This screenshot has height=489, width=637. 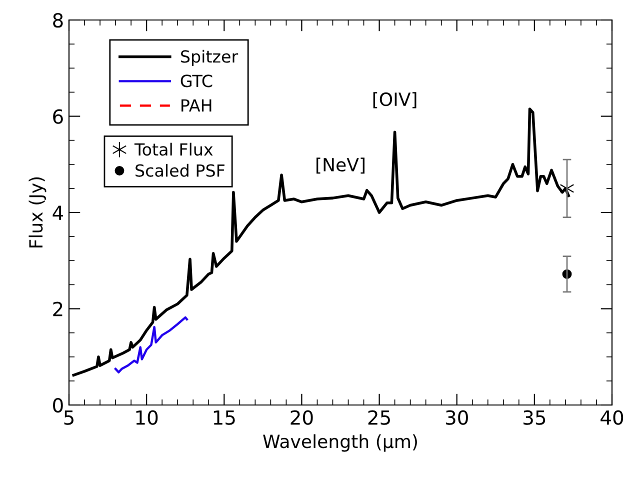 What do you see at coordinates (612, 417) in the screenshot?
I see `x-tick-label: 40` at bounding box center [612, 417].